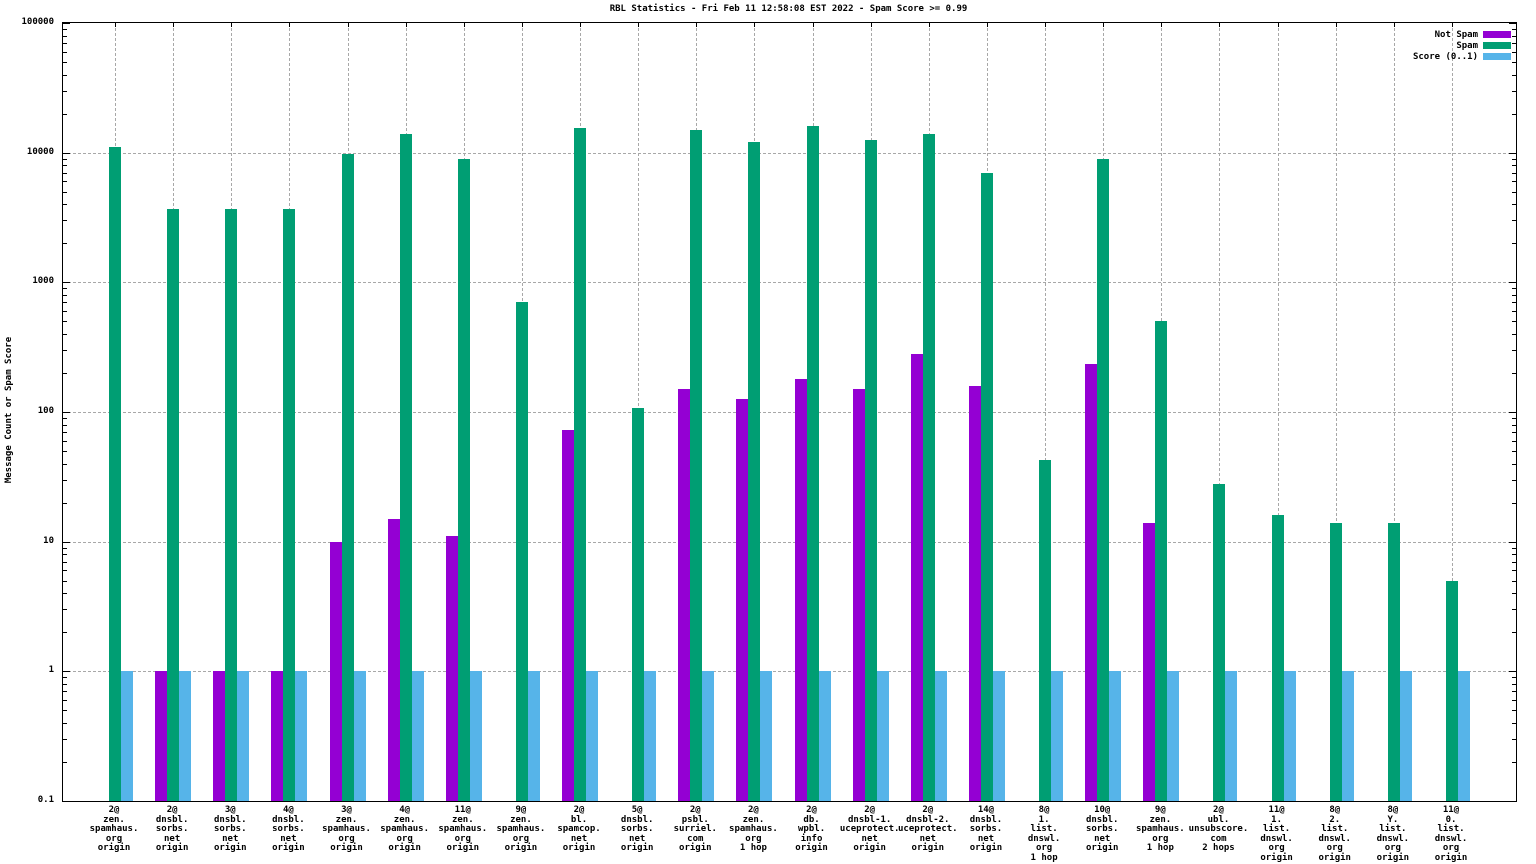  Describe the element at coordinates (405, 810) in the screenshot. I see `x-tick-label-line: 4@` at that location.